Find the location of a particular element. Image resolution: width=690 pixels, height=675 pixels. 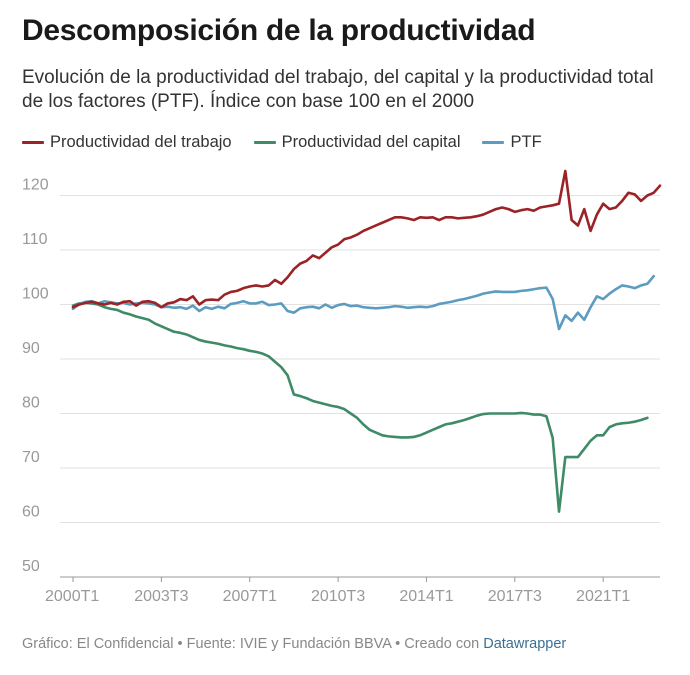

legend-swatch-capital is located at coordinates (264, 142).